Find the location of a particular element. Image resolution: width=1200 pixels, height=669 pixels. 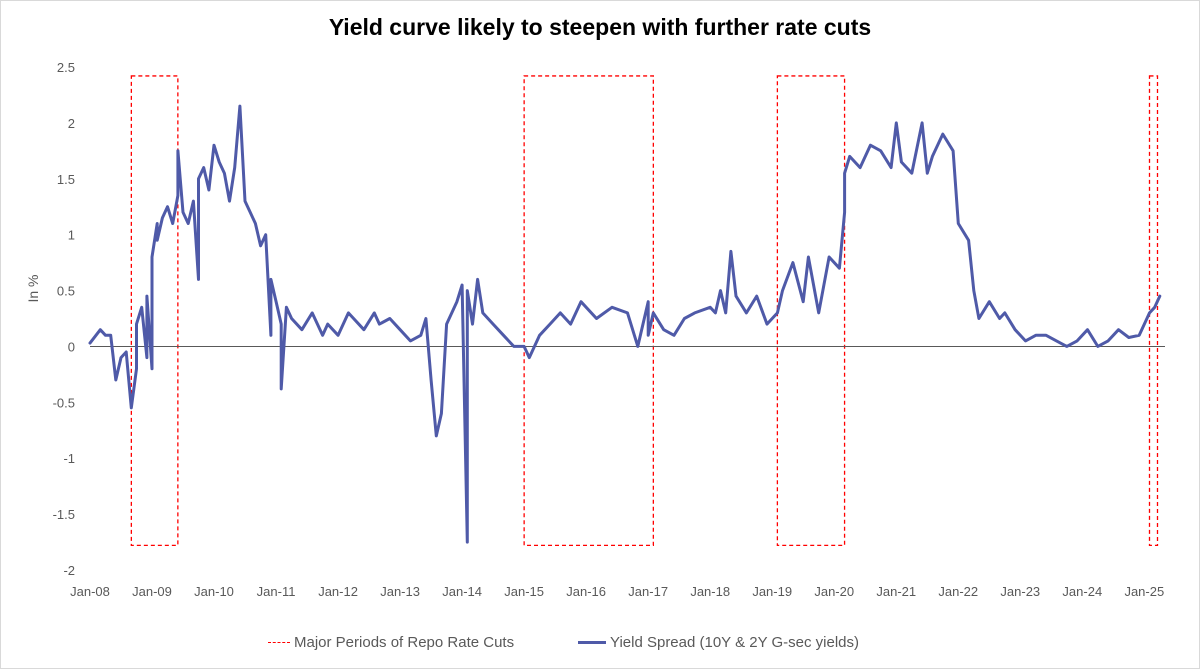

x-tick-label: Jan-19 is located at coordinates (772, 591).